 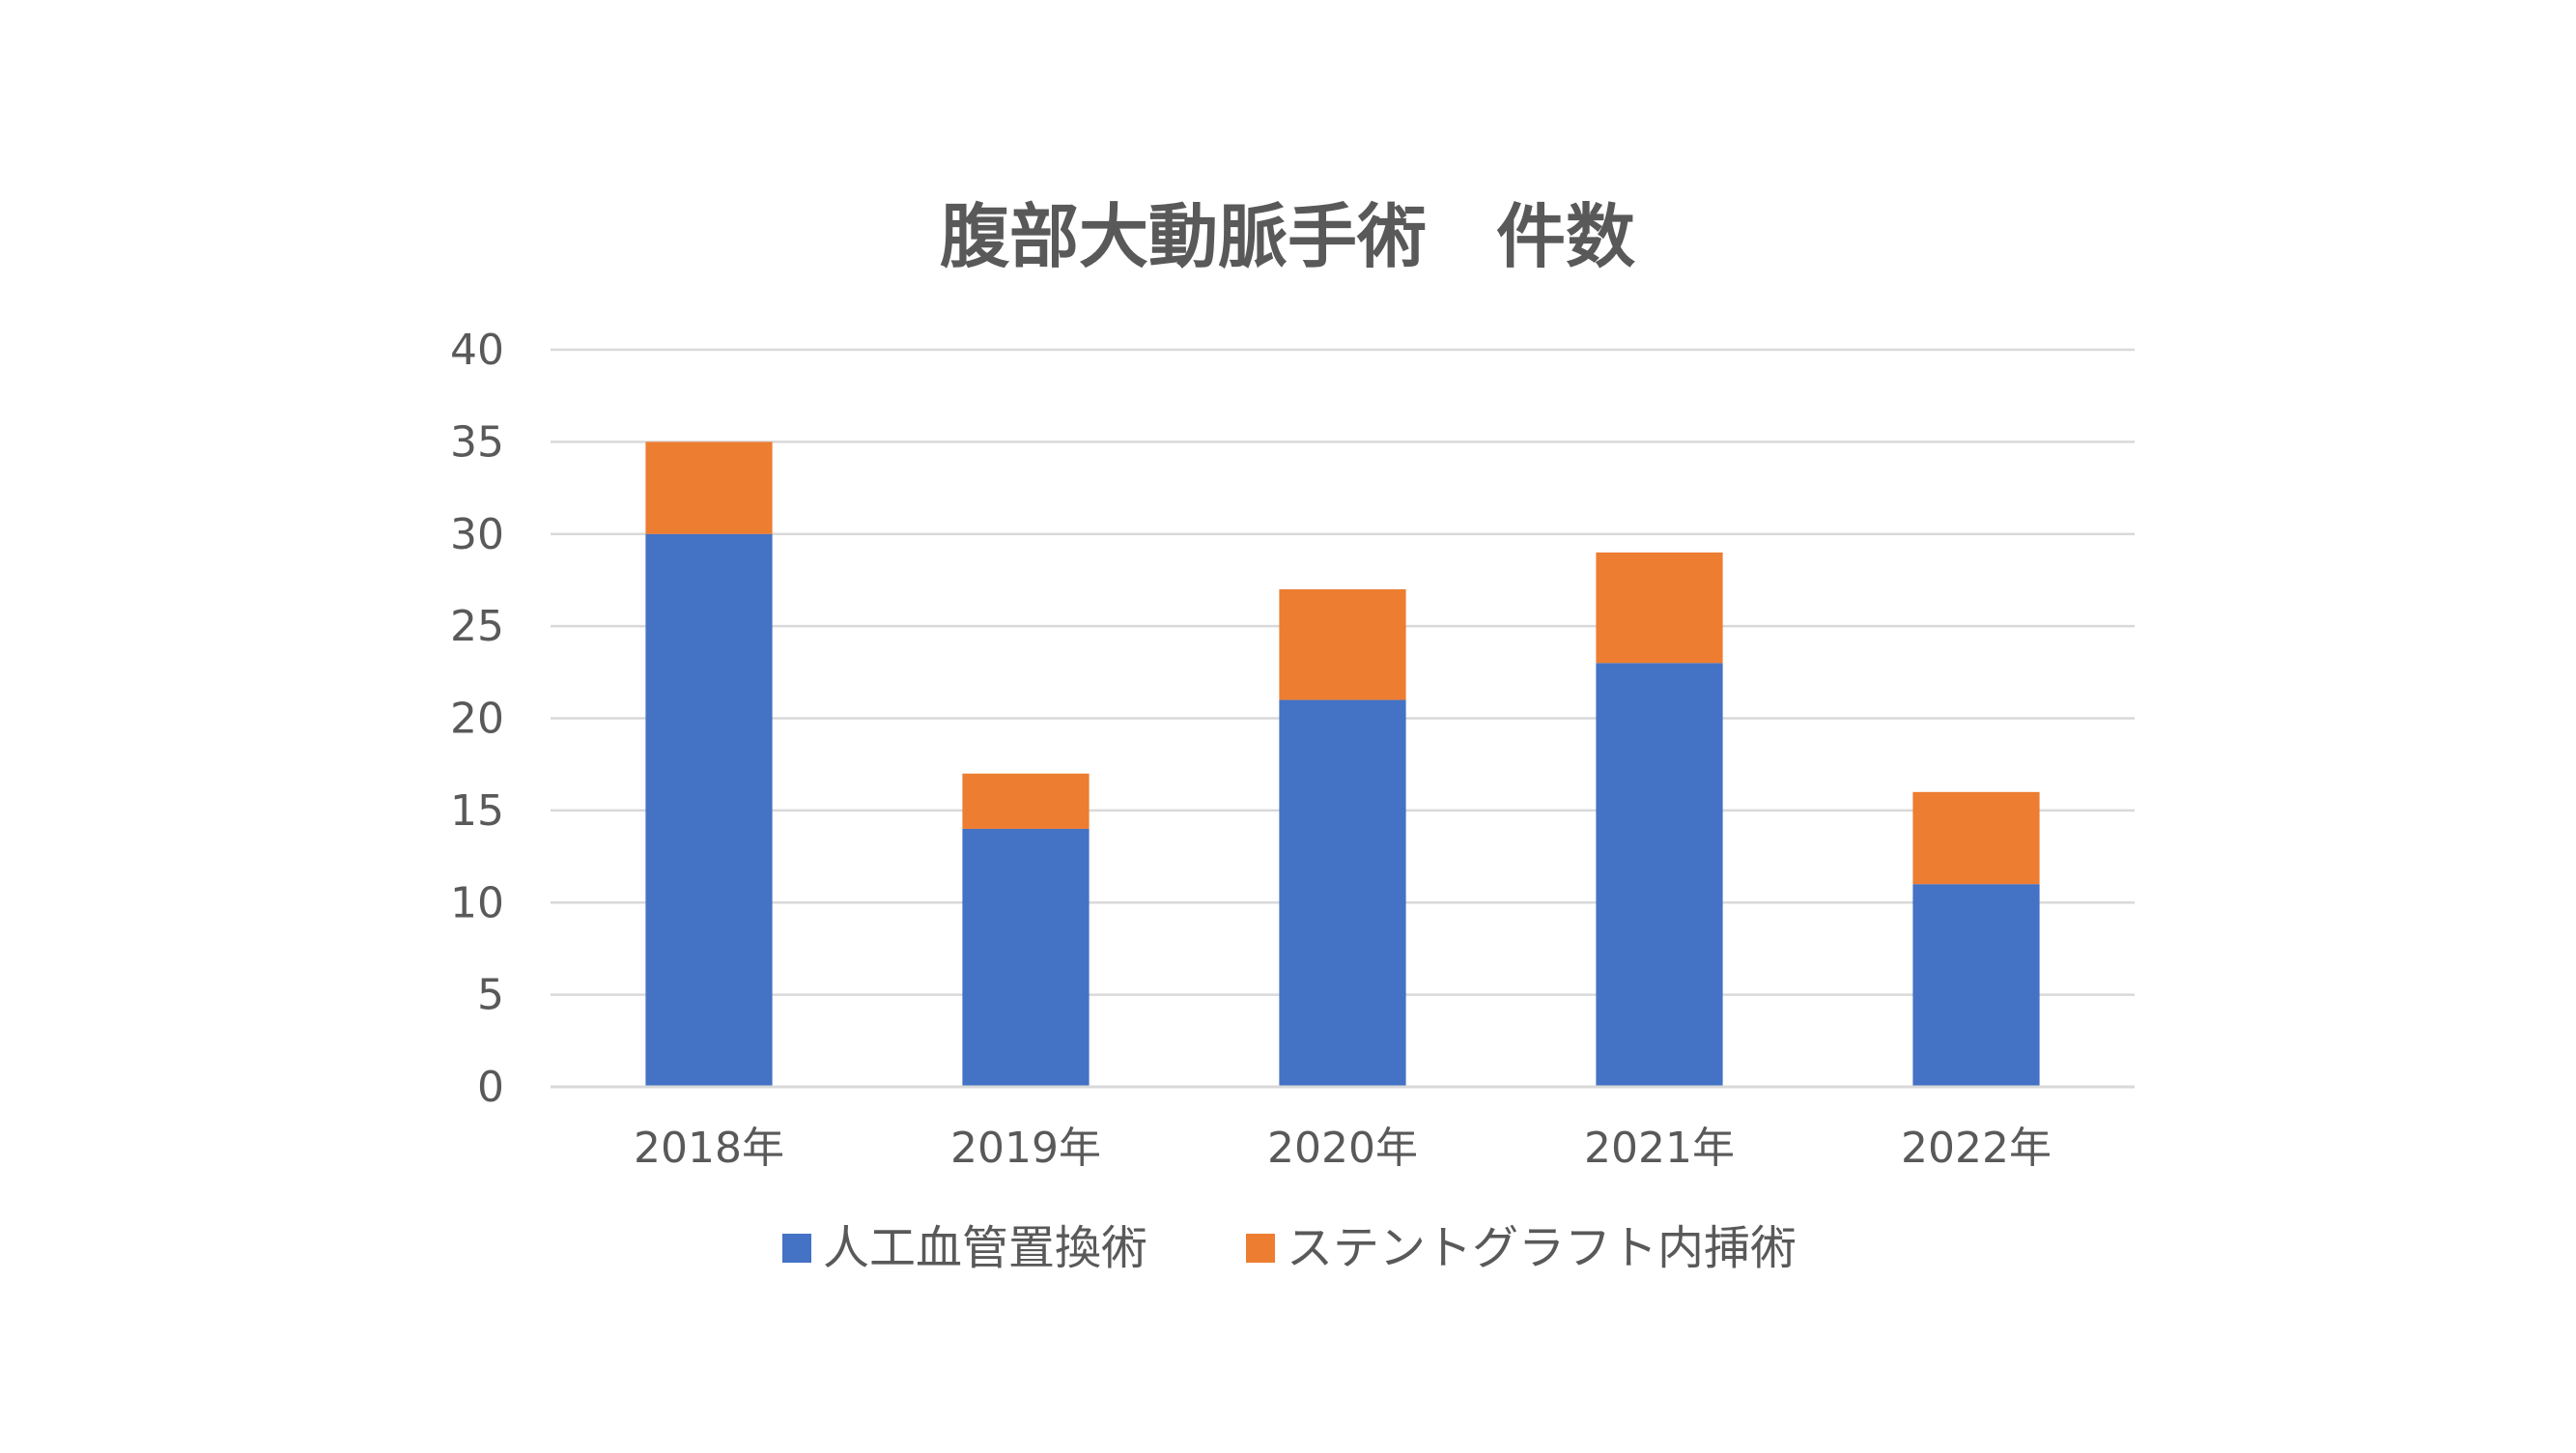 What do you see at coordinates (1542, 1248) in the screenshot?
I see `legend-label: ステントグラフト内挿術` at bounding box center [1542, 1248].